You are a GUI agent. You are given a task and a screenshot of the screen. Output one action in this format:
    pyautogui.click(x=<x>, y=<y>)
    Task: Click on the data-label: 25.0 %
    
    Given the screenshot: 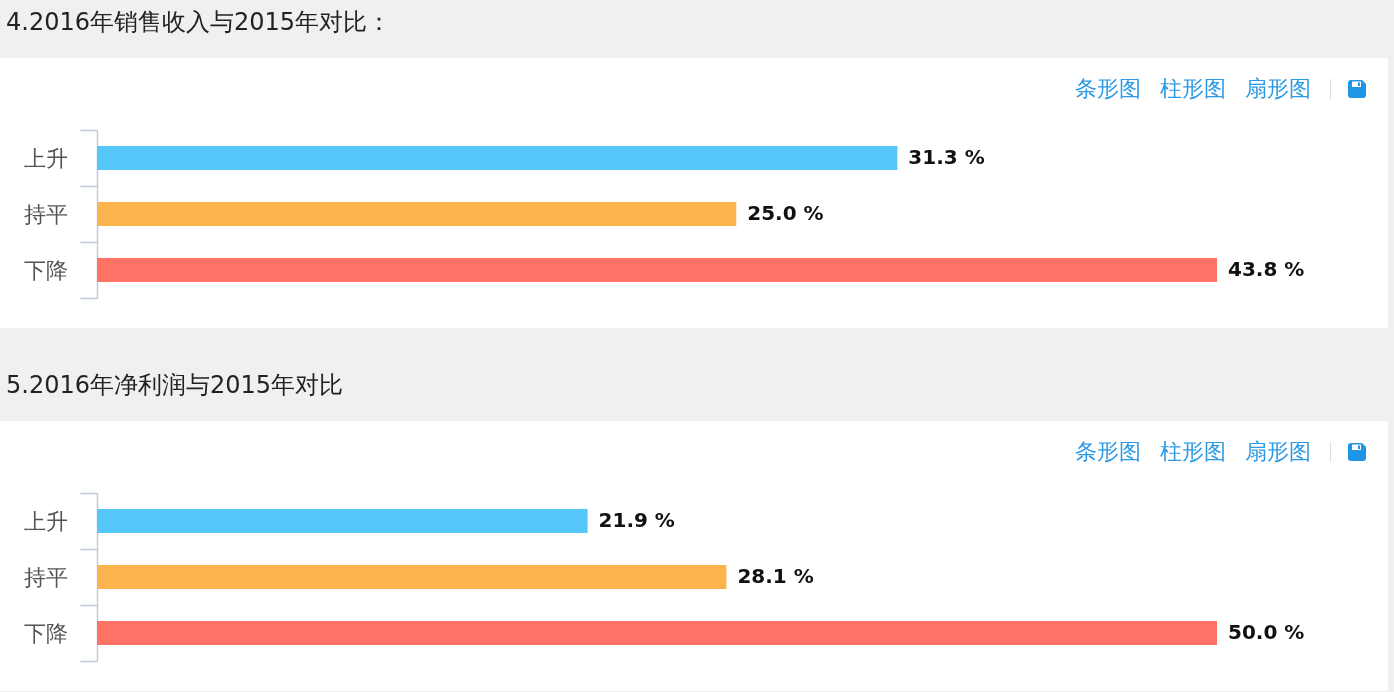 What is the action you would take?
    pyautogui.click(x=785, y=213)
    